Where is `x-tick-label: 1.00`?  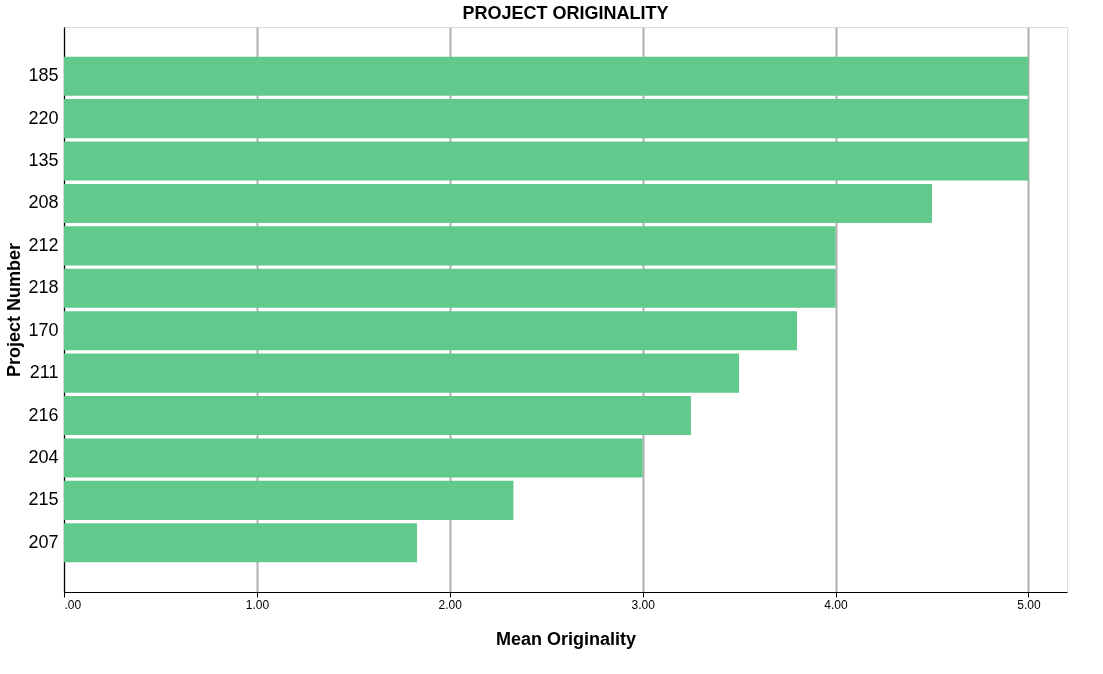
x-tick-label: 1.00 is located at coordinates (257, 604).